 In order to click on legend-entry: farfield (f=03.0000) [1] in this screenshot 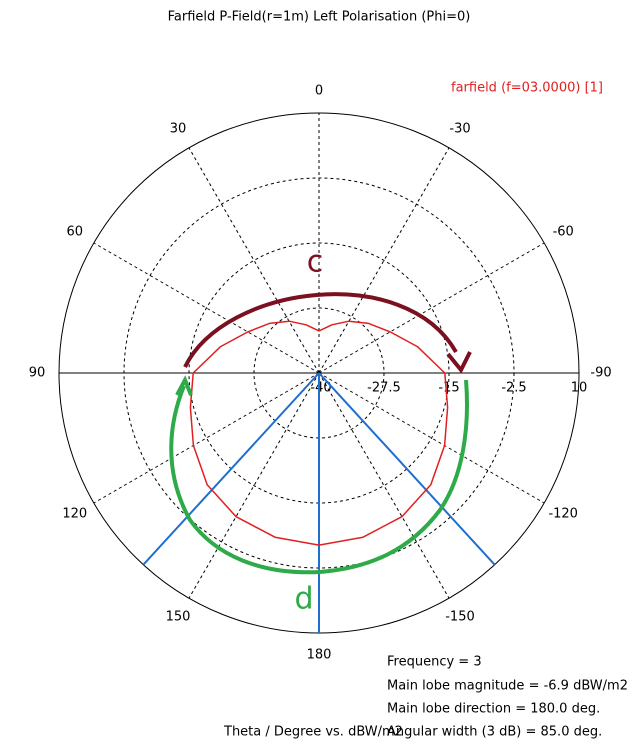, I will do `click(527, 88)`.